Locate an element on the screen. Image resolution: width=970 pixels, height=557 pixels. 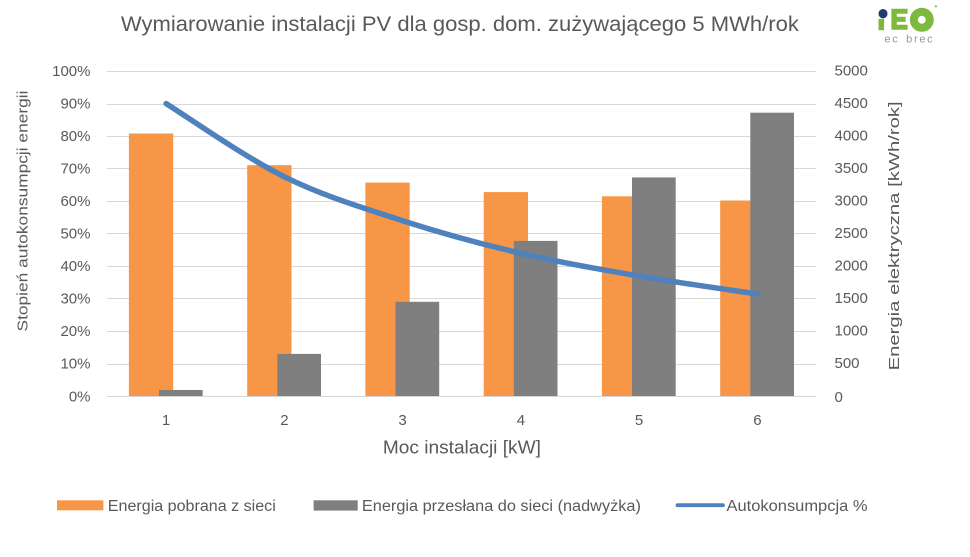
svg-text: 60% is located at coordinates (75, 201).